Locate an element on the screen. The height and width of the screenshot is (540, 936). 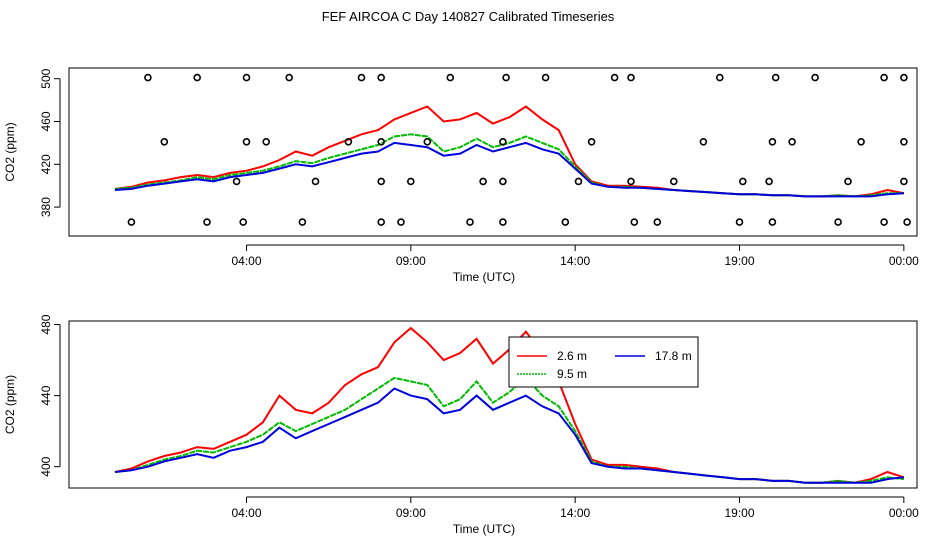
bottom-x-tick-label: 04:00 is located at coordinates (246, 513).